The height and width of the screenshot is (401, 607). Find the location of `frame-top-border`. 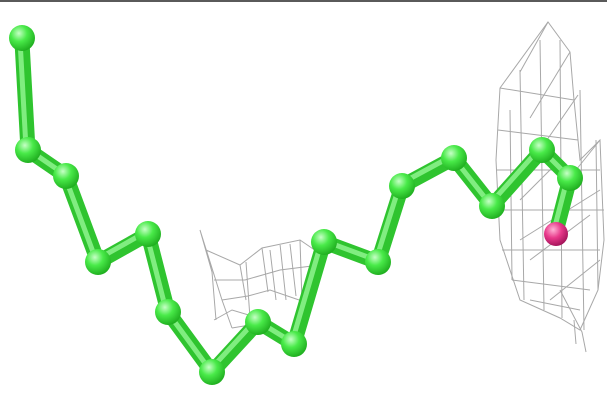

frame-top-border is located at coordinates (303, 1).